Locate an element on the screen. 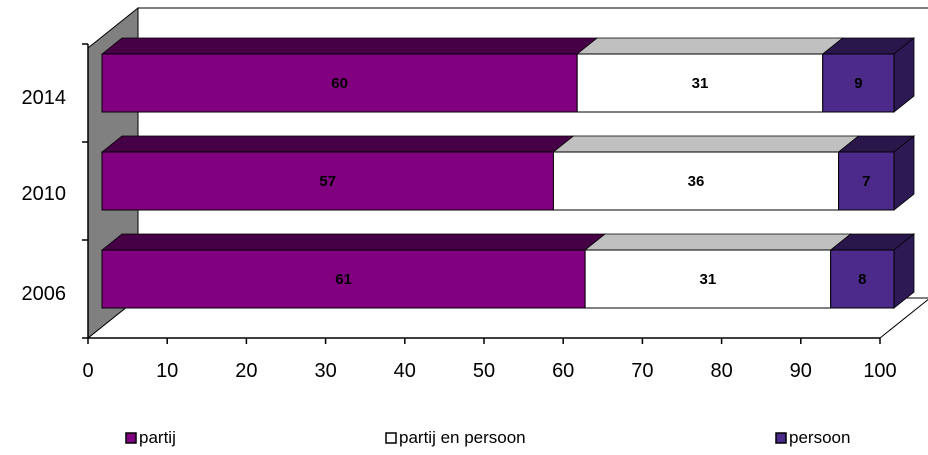 Image resolution: width=928 pixels, height=455 pixels. legend-label-1: partij en persoon is located at coordinates (462, 437).